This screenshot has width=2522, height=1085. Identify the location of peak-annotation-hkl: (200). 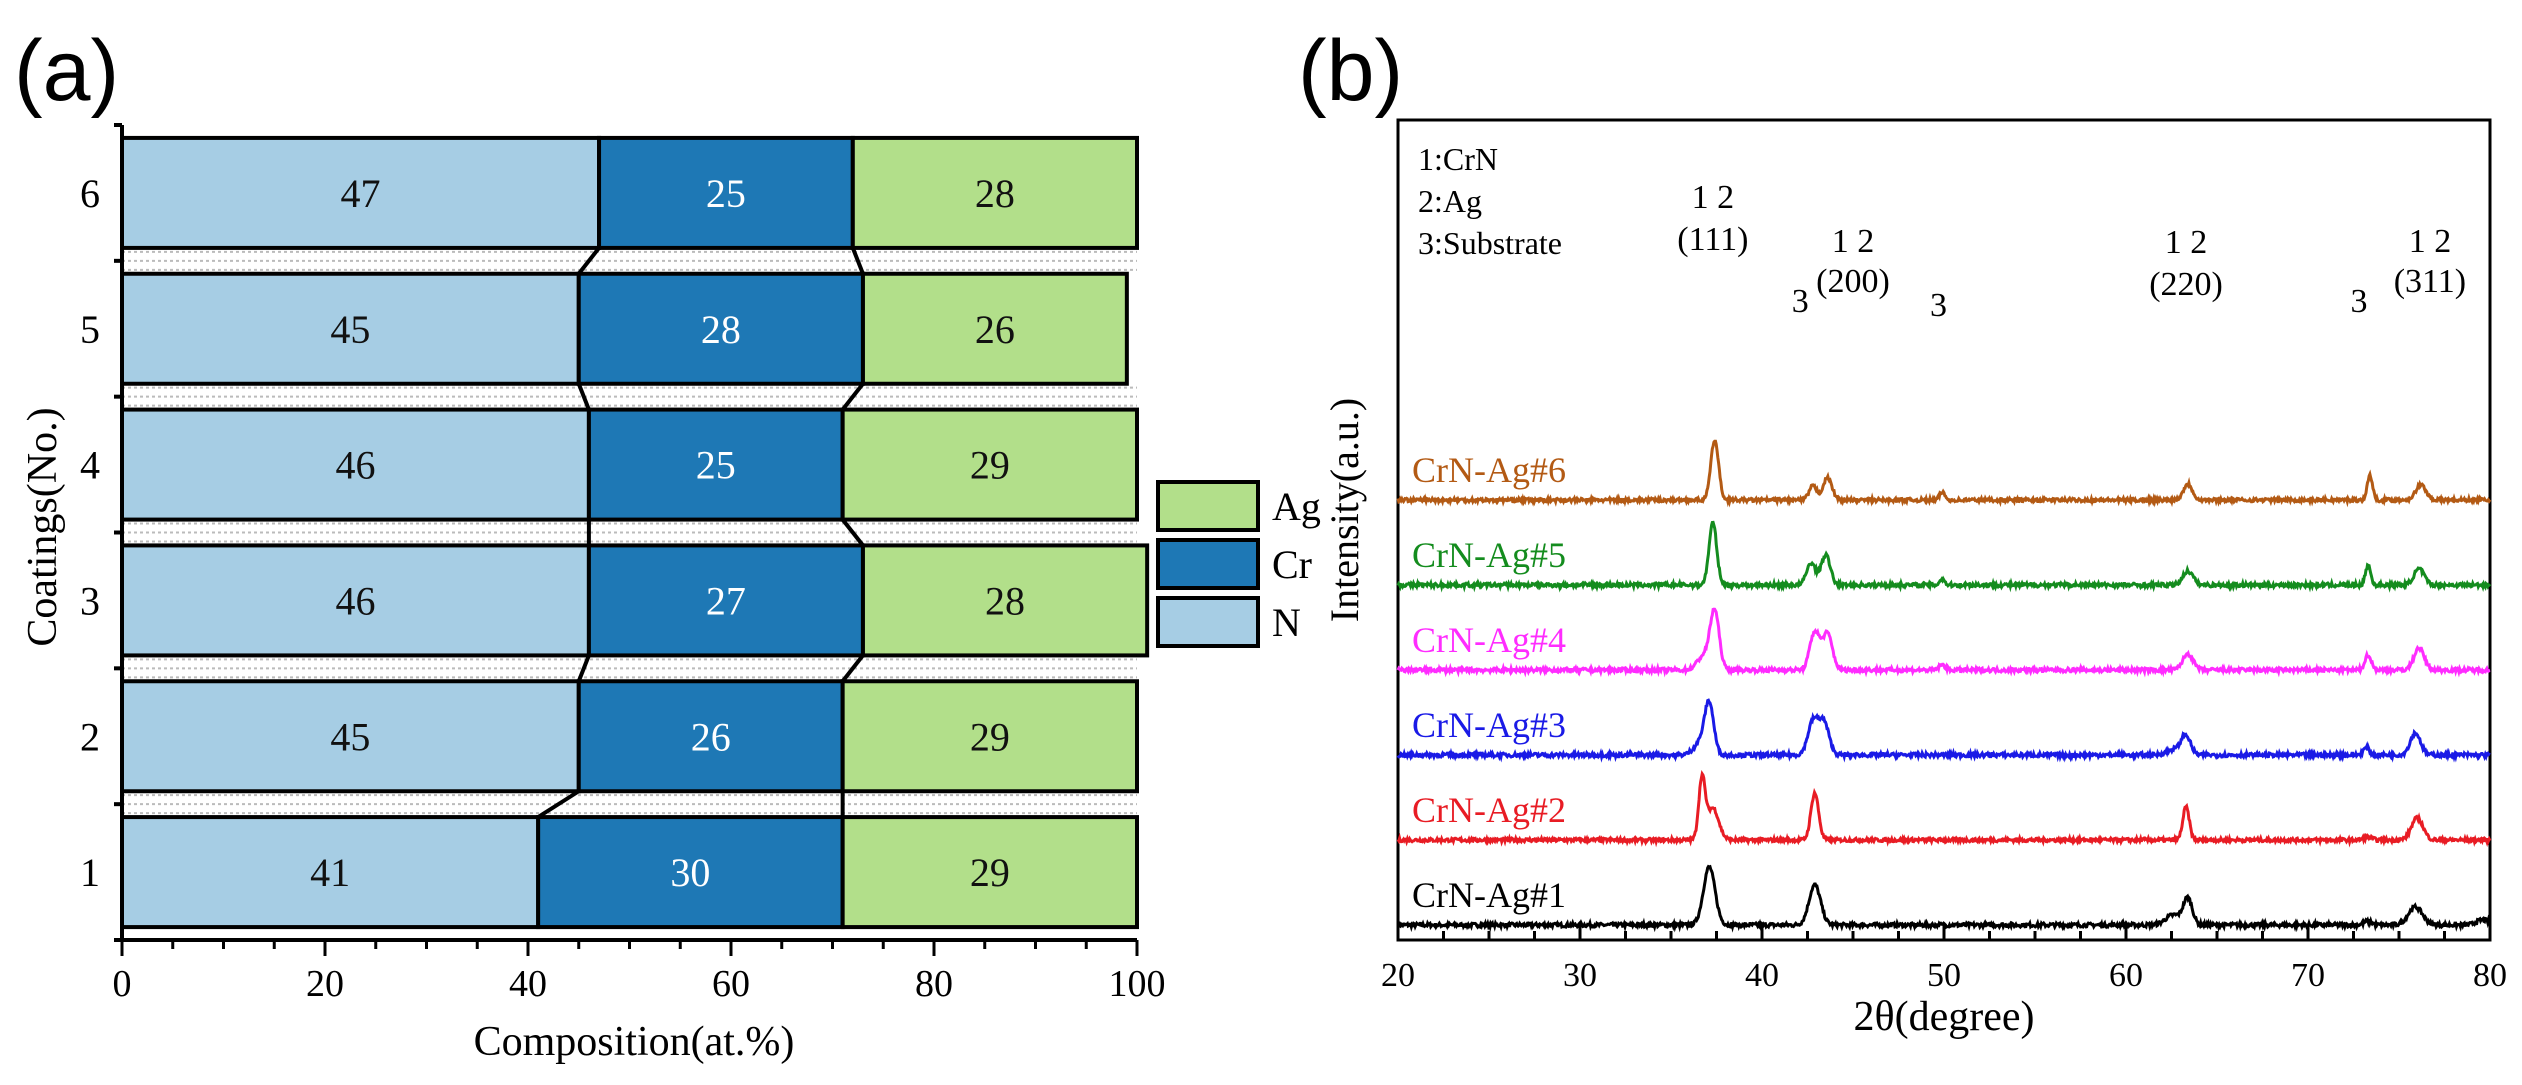
(1853, 281).